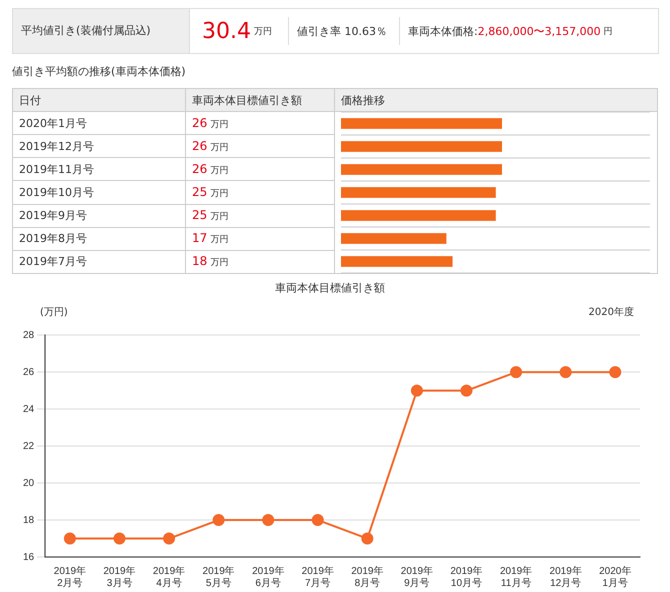  What do you see at coordinates (611, 312) in the screenshot?
I see `text: 2020年度` at bounding box center [611, 312].